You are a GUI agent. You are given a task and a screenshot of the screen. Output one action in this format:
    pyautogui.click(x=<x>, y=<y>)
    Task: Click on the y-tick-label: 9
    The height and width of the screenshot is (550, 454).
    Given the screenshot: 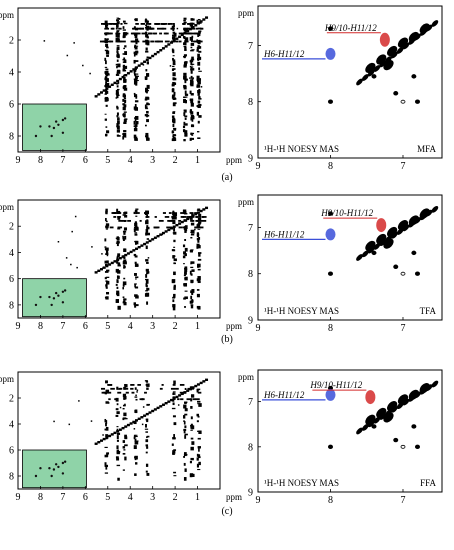 What is the action you would take?
    pyautogui.click(x=250, y=159)
    